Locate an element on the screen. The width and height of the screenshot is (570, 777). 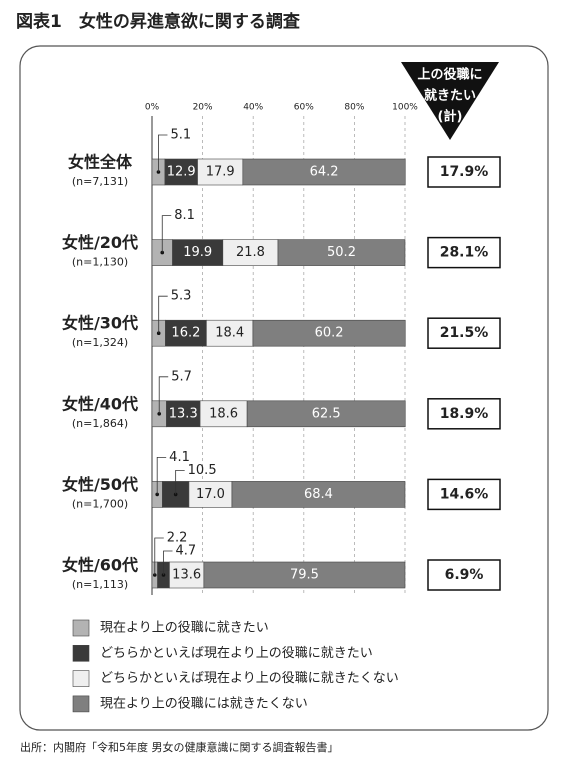
legend-label: どちらかといえば現在より上の役職に就きたい is located at coordinates (236, 653).